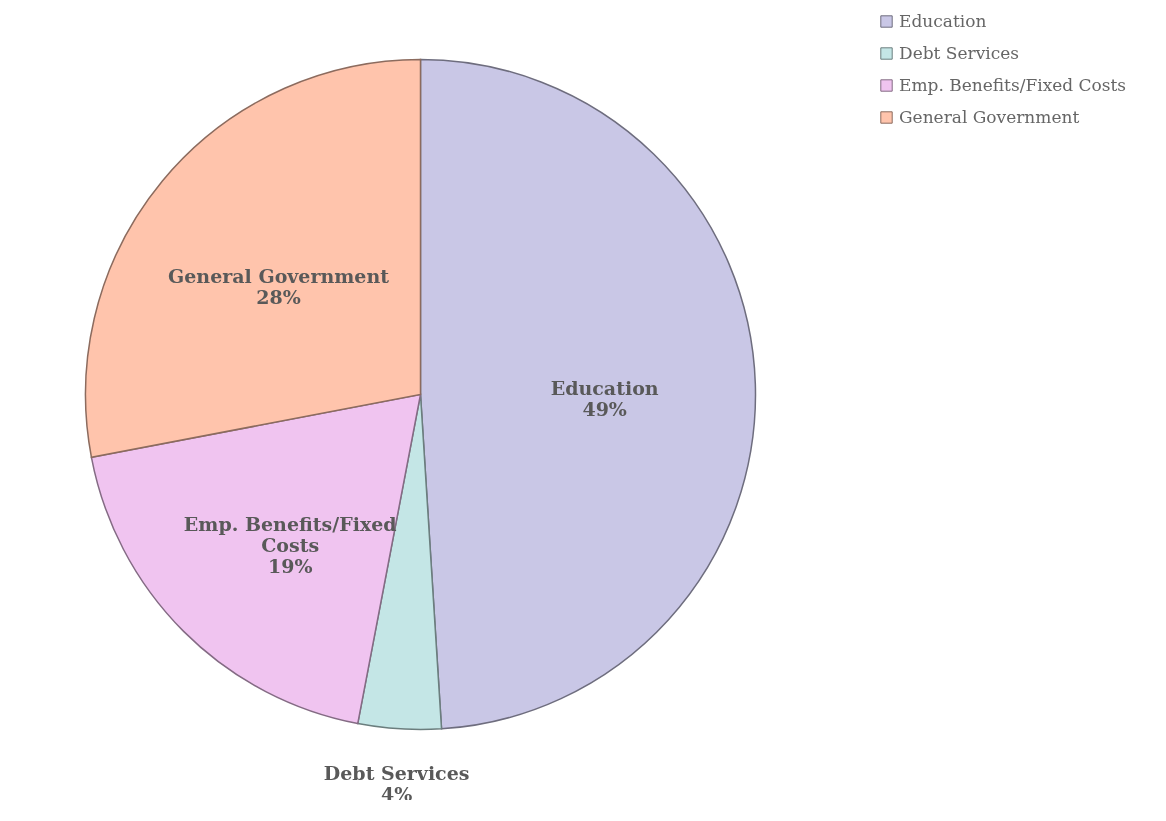  I want to click on slice-label: Debt Services, so click(396, 772).